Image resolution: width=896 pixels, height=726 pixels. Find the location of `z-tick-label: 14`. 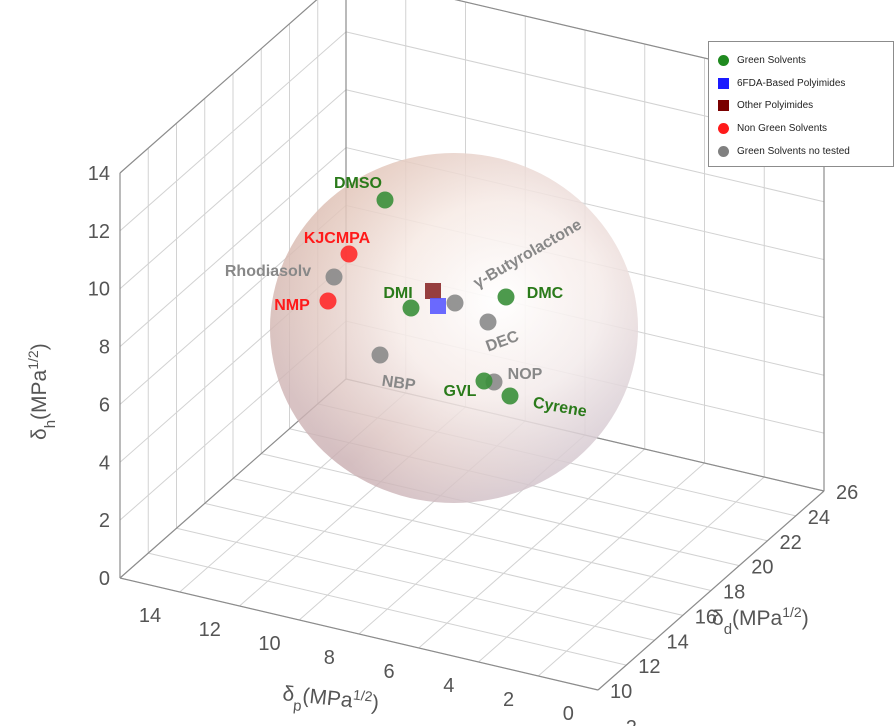

z-tick-label: 14 is located at coordinates (99, 174).